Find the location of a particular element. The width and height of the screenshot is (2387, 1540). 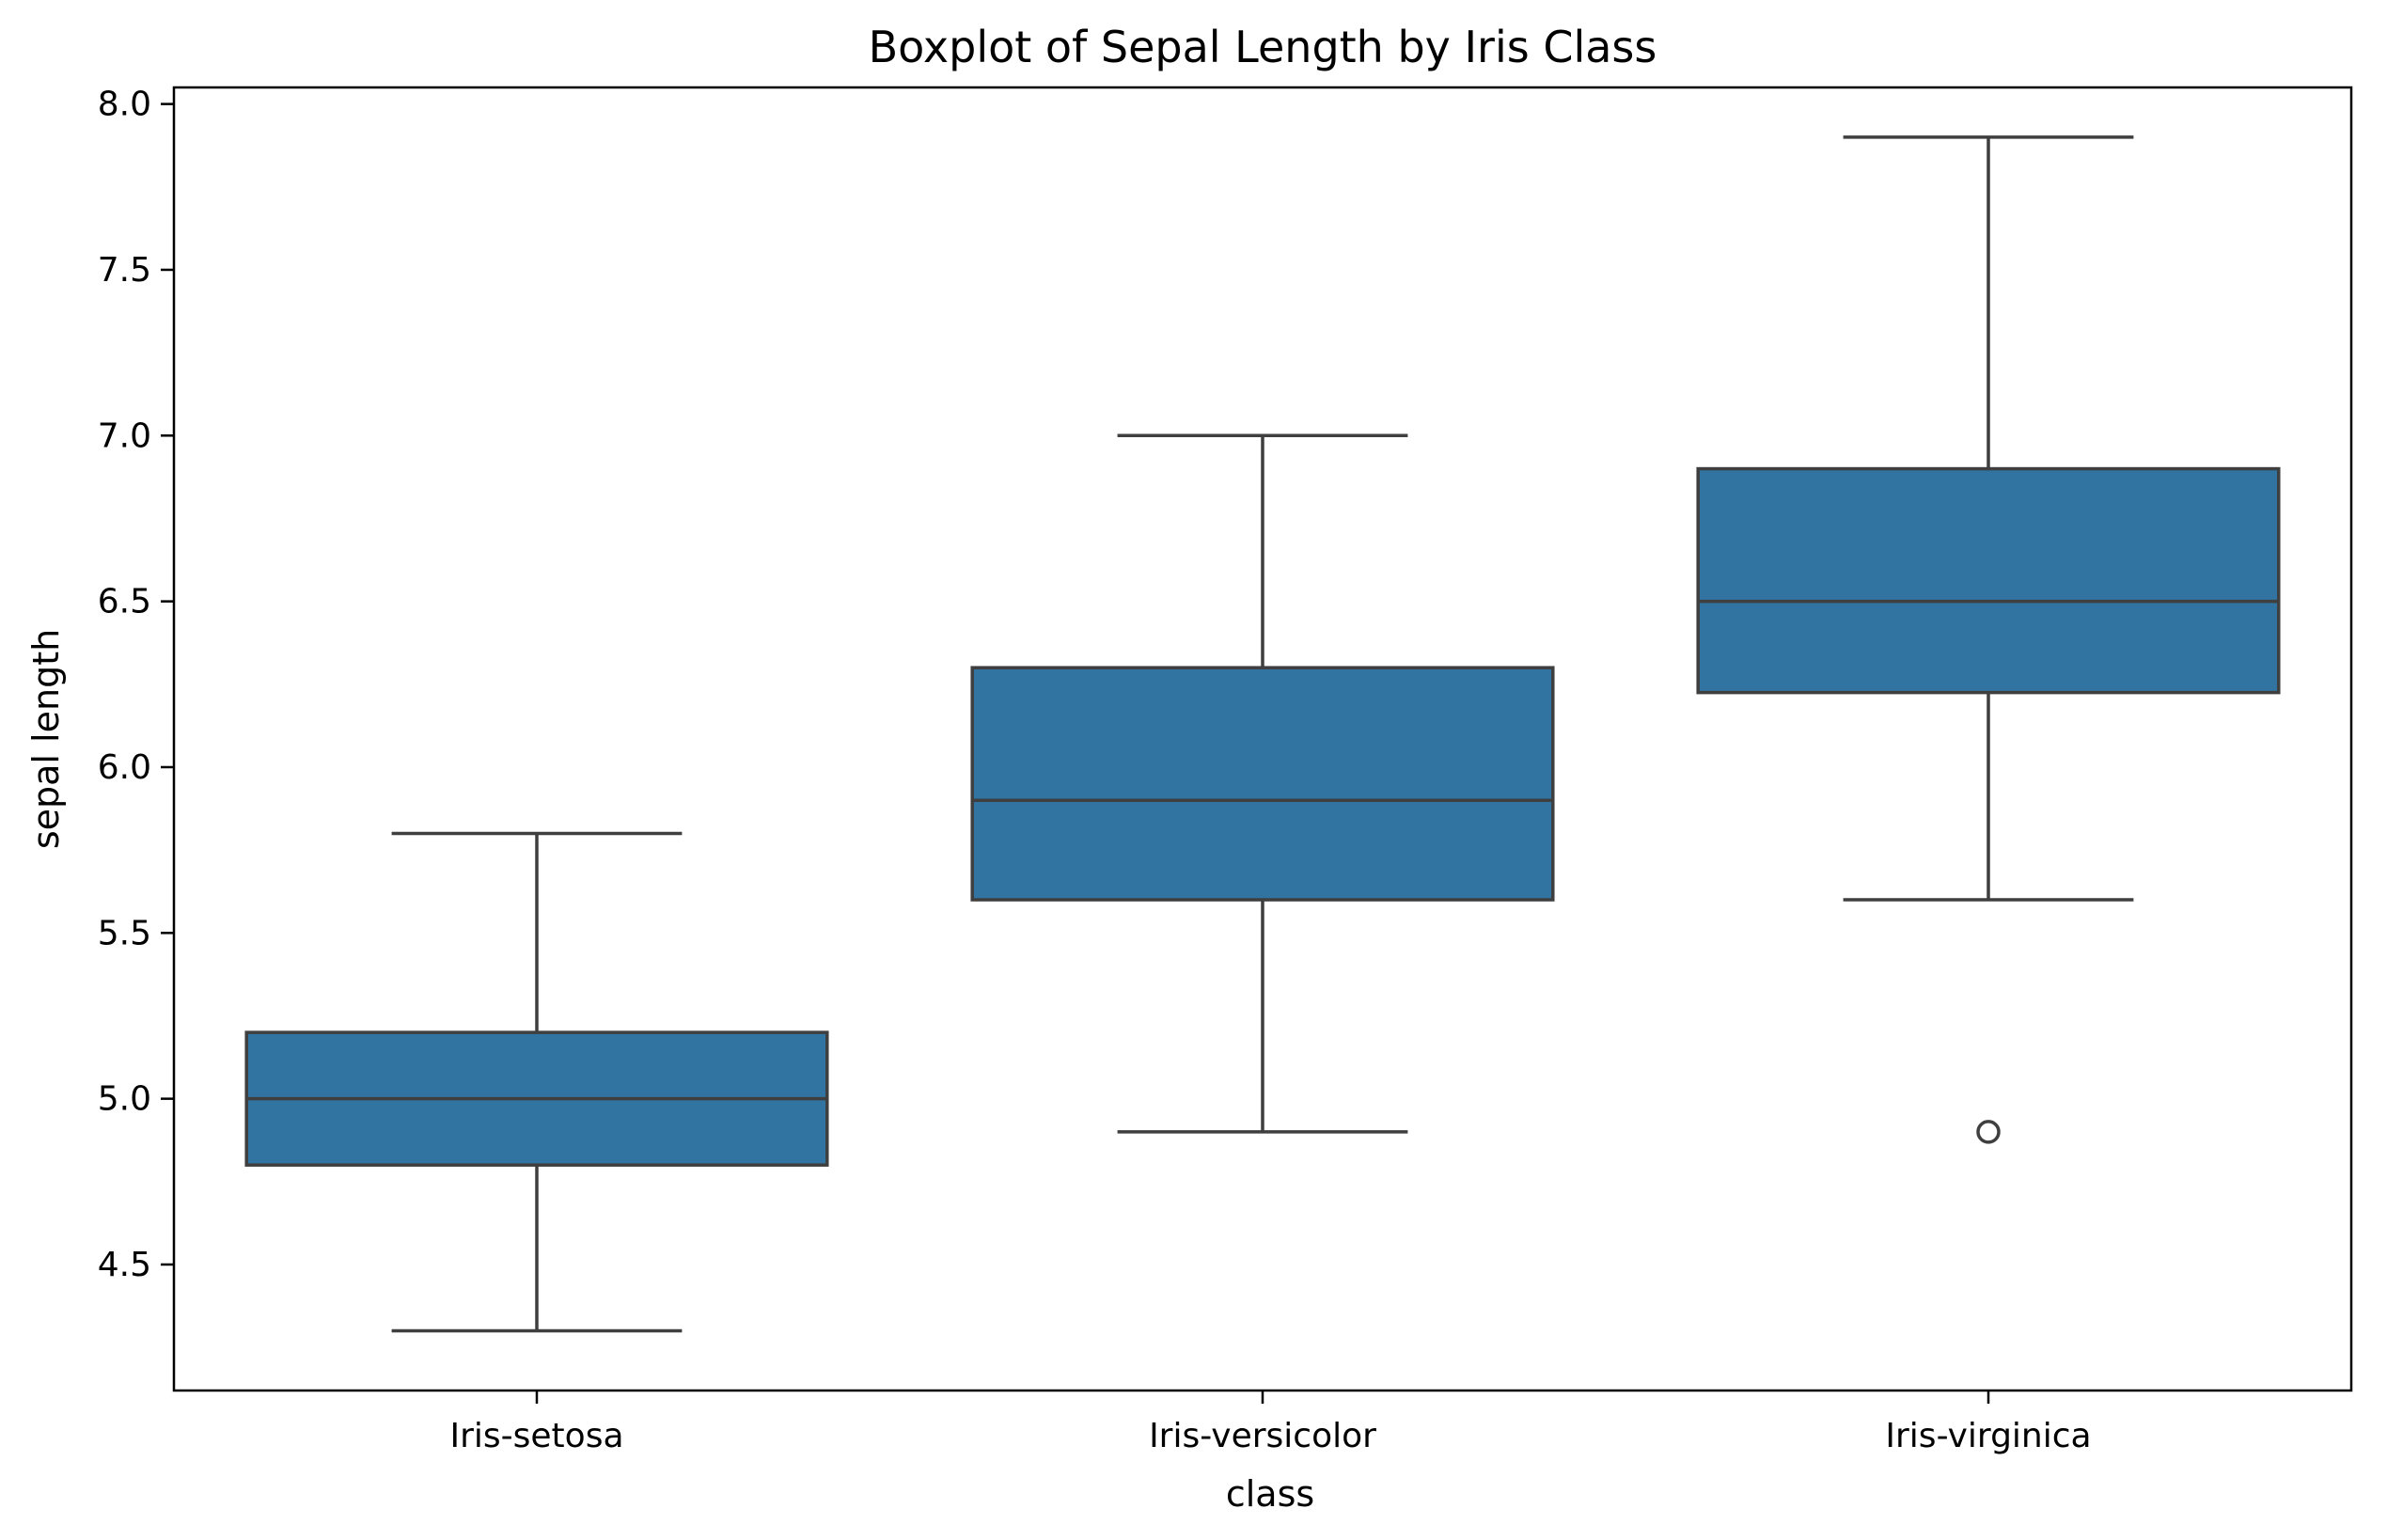

outlier-point is located at coordinates (1988, 1132).